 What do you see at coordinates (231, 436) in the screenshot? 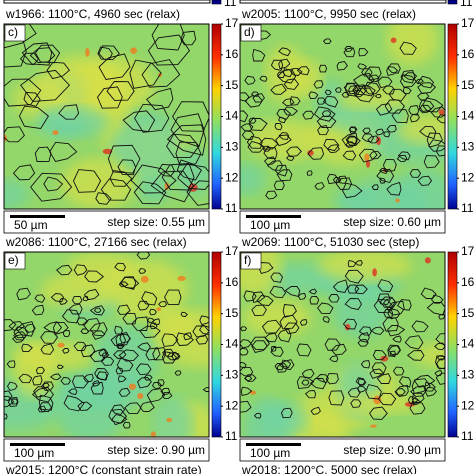
I see `colorbar-tick-label: 11` at bounding box center [231, 436].